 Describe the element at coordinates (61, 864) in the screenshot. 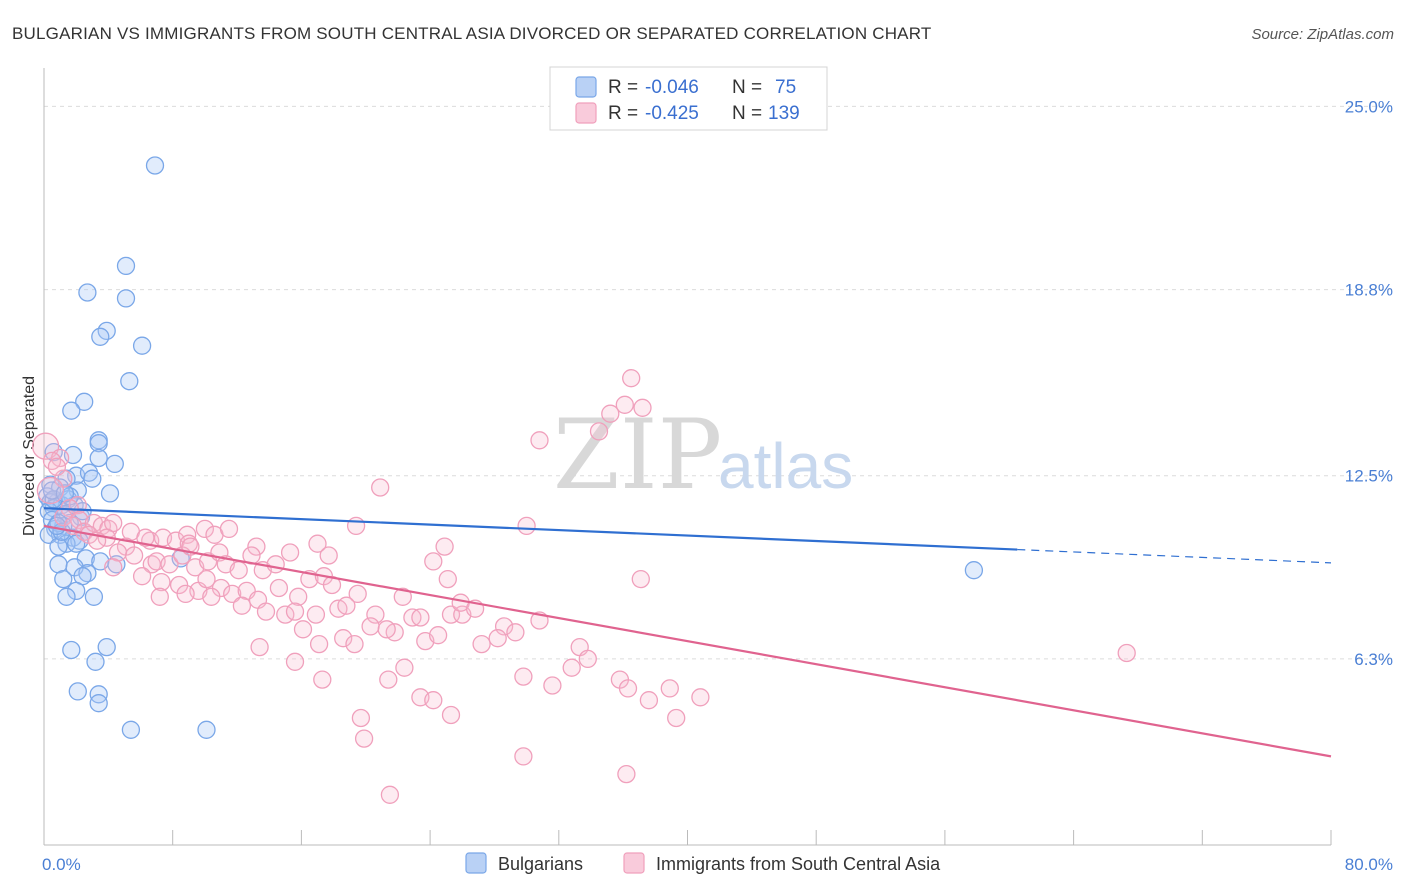

I see `x-tick-label-min: 0.0%` at that location.